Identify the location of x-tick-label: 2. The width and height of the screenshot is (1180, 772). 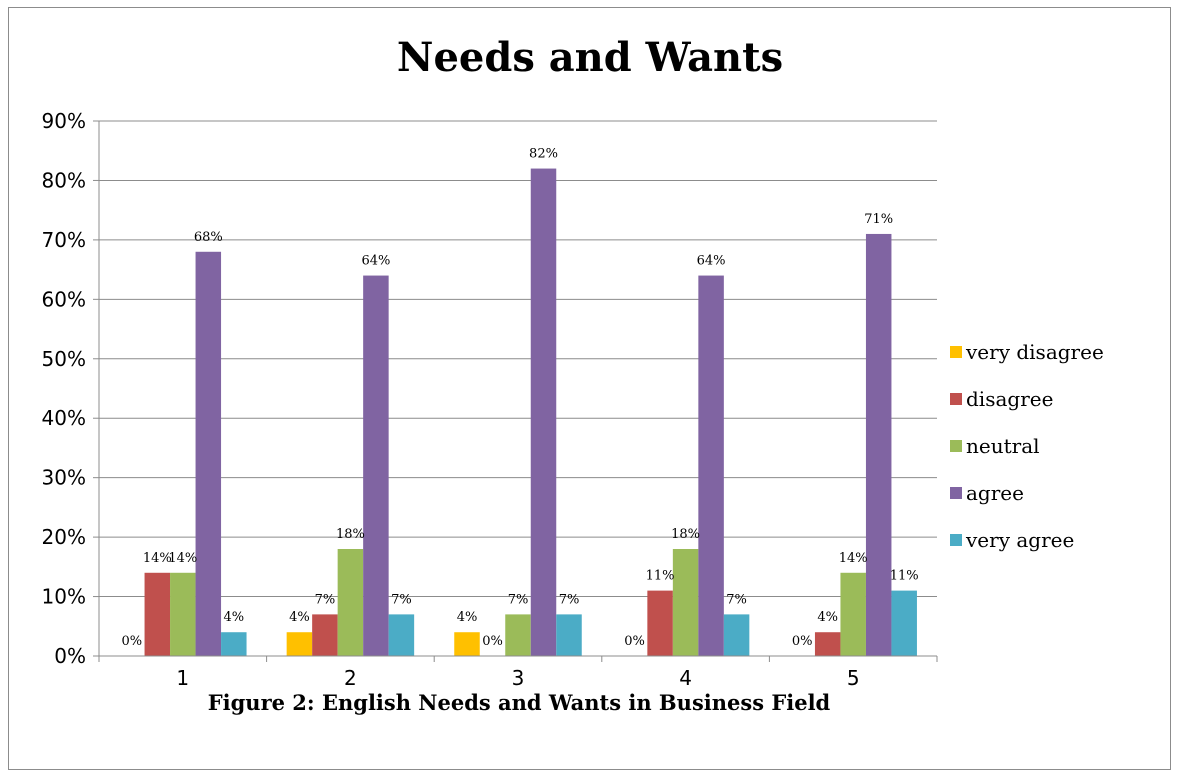
(350, 678).